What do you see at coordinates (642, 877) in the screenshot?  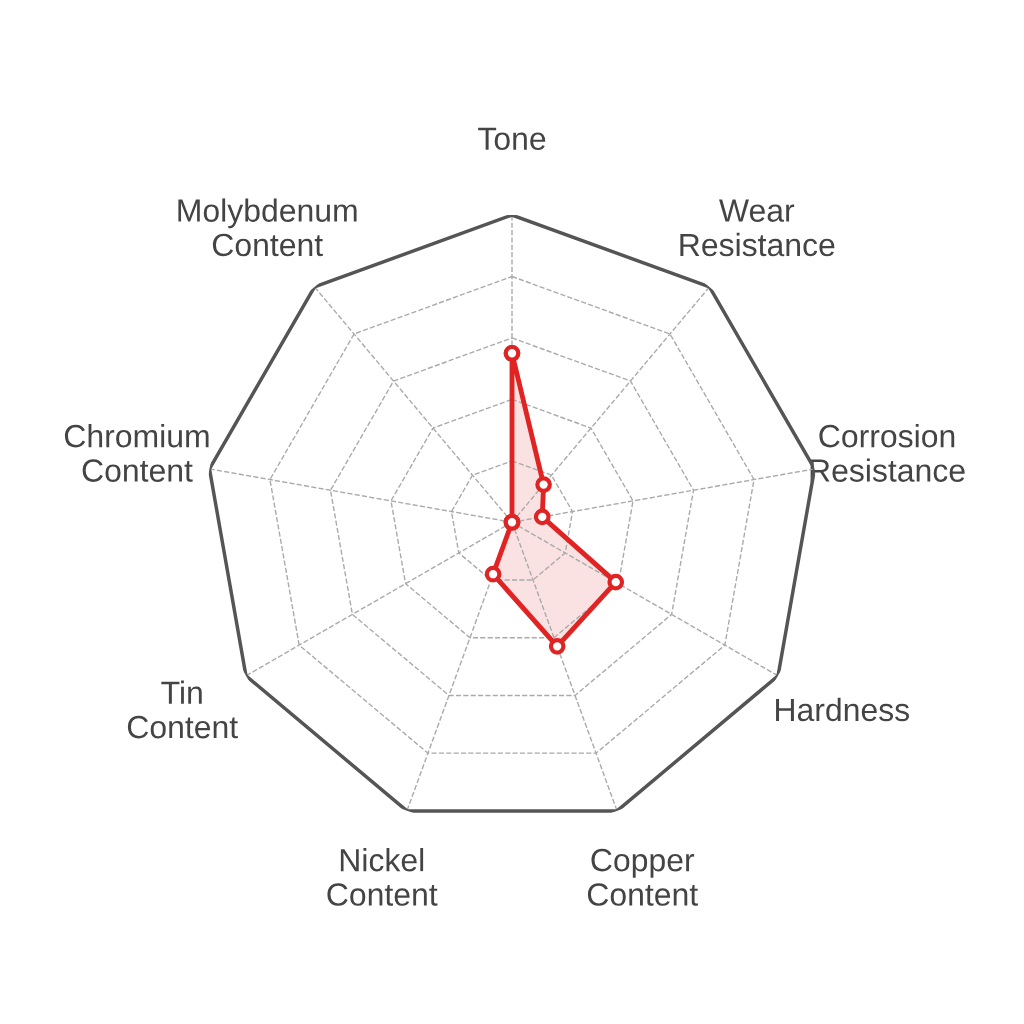 I see `spoke-label: Copper Content` at bounding box center [642, 877].